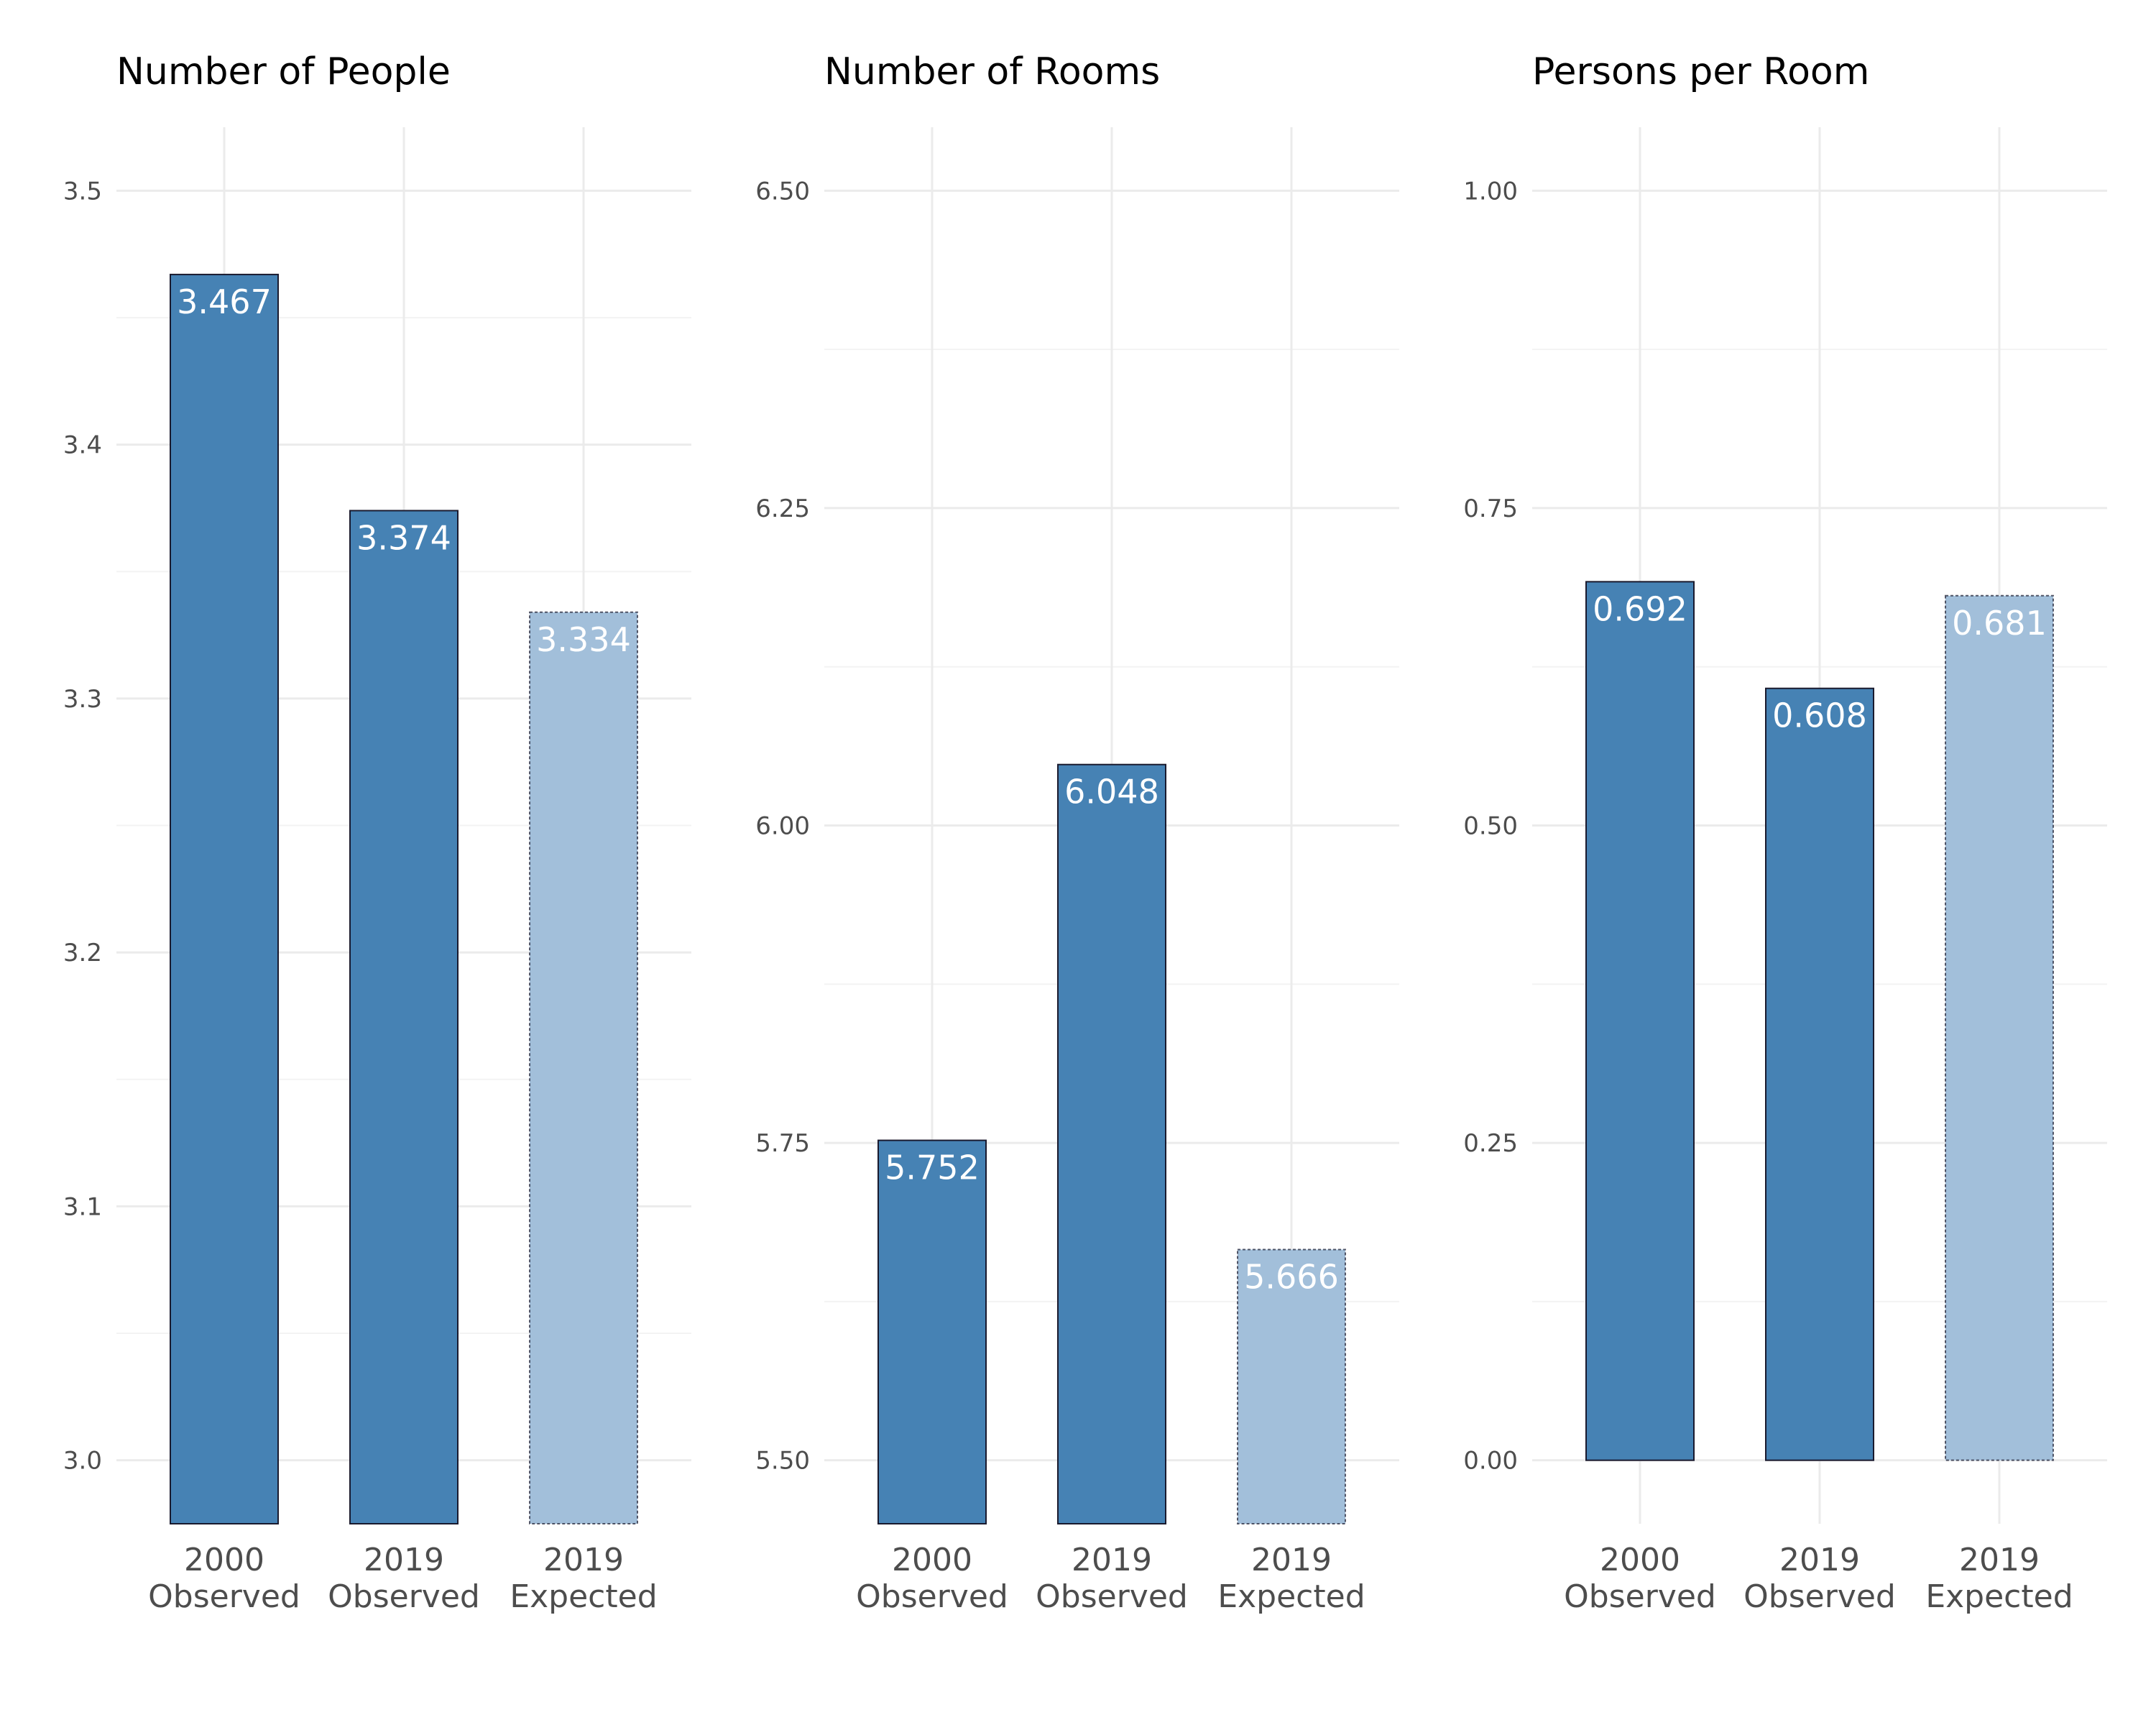 The width and height of the screenshot is (2156, 1725). What do you see at coordinates (1999, 623) in the screenshot?
I see `data-label: 0.681` at bounding box center [1999, 623].